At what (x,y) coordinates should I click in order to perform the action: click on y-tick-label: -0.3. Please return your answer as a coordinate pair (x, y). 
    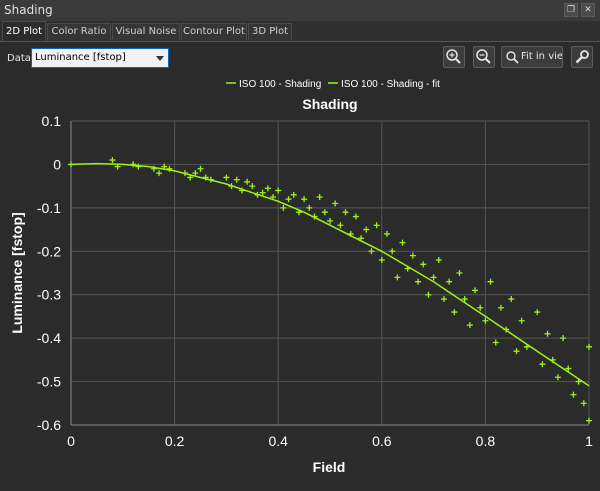
    Looking at the image, I should click on (49, 295).